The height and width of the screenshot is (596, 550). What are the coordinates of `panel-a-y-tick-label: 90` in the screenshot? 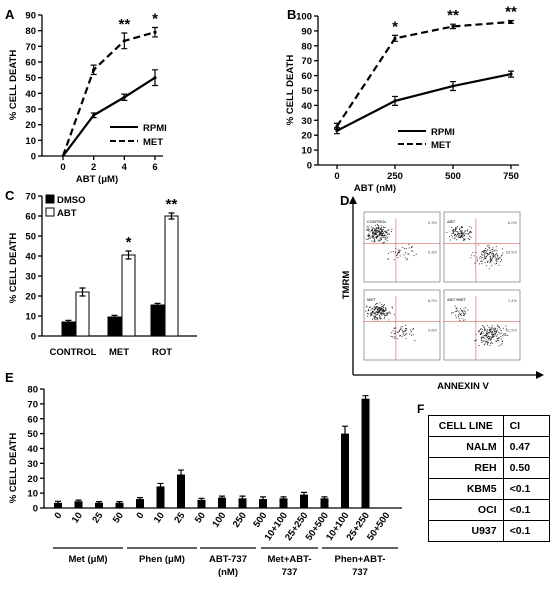 It's located at (30, 16).